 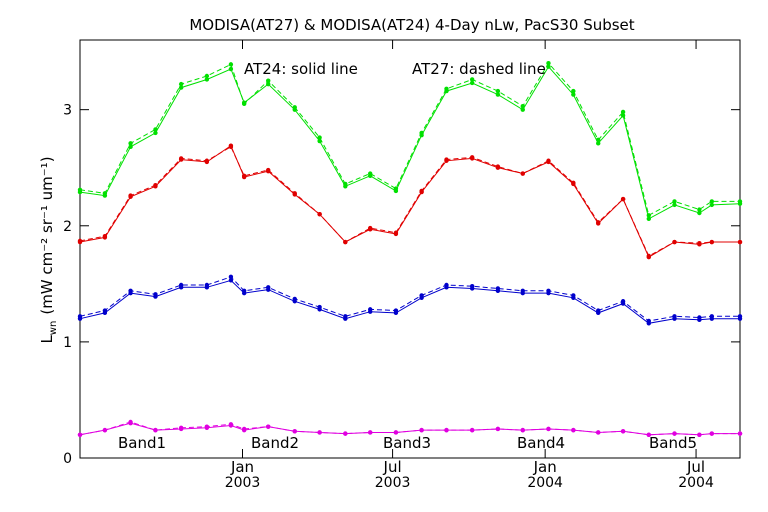 I want to click on legend-band5: Band5, so click(x=673, y=443).